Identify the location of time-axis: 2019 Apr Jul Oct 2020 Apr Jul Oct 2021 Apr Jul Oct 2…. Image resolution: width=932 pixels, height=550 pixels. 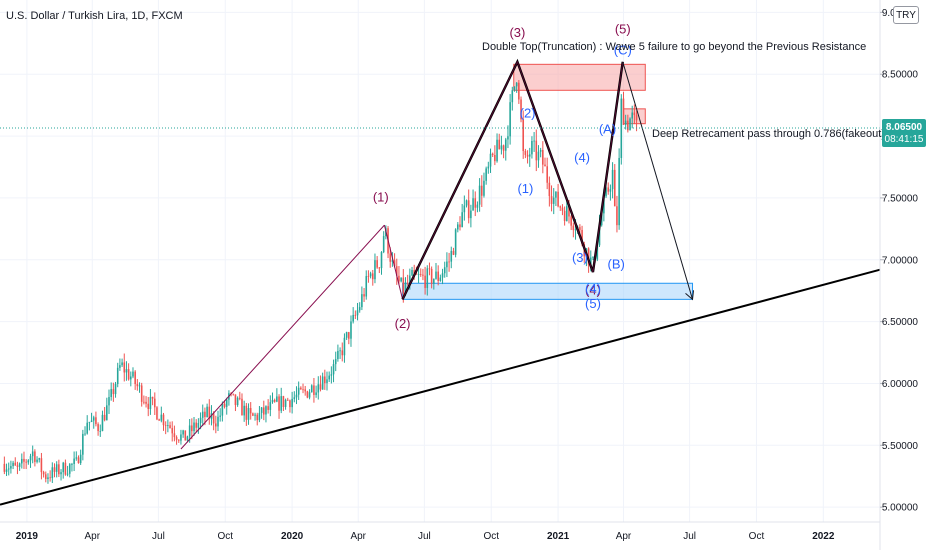
(425, 536).